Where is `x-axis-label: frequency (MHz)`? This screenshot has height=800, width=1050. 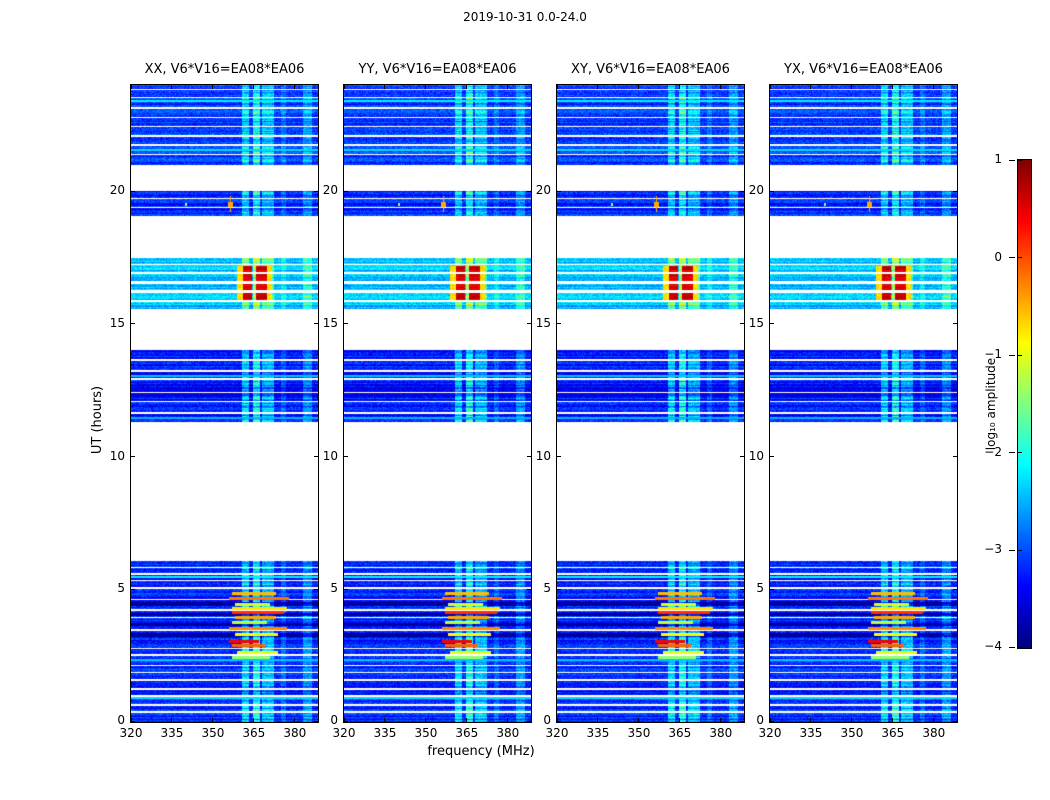
x-axis-label: frequency (MHz) is located at coordinates (481, 751).